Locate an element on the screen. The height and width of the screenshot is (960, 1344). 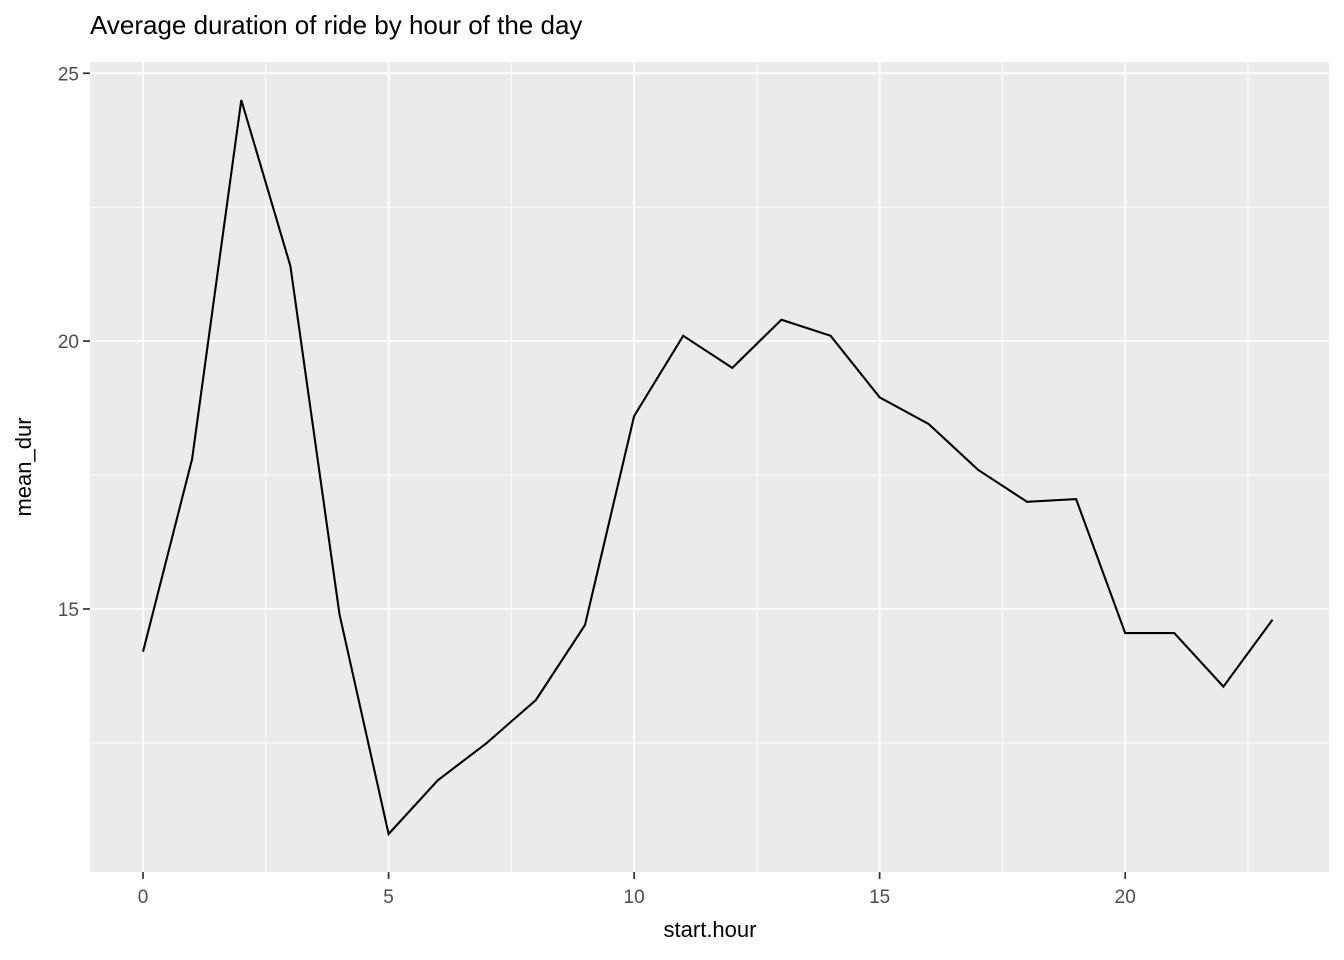
x-tick-label: 10 is located at coordinates (634, 897).